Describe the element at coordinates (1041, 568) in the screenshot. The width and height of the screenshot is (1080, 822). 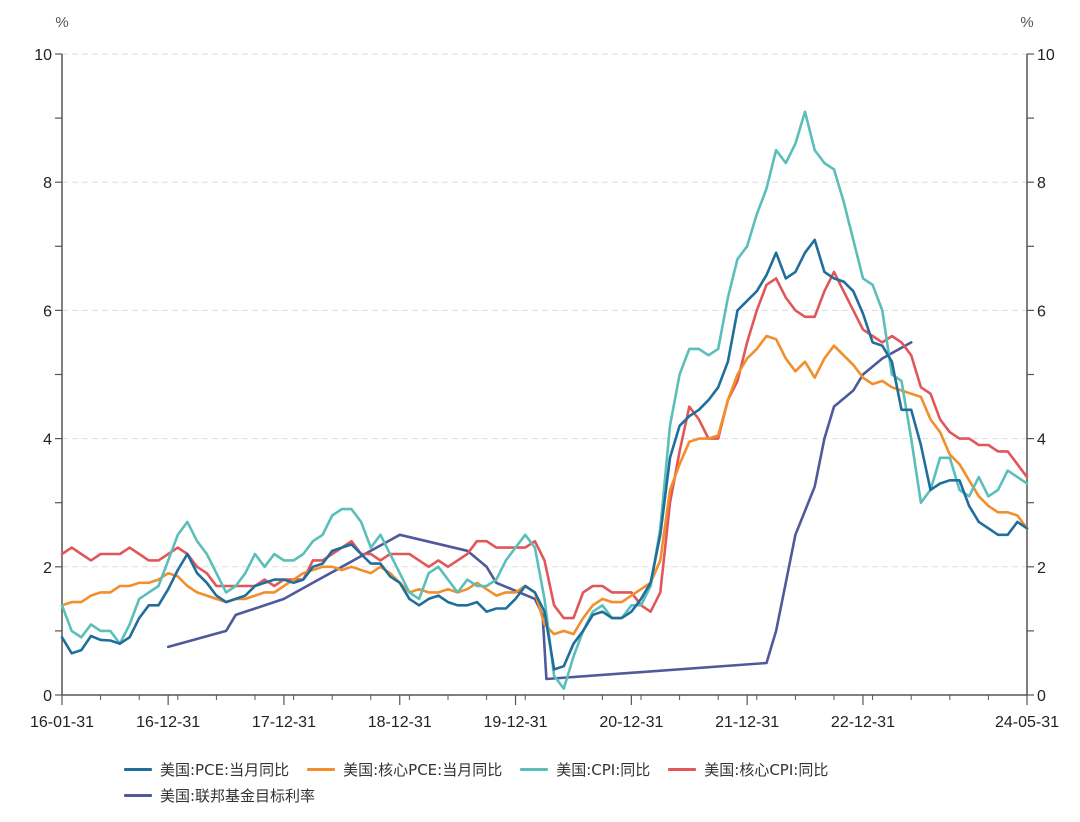
I see `y-tick-label-right: 2` at that location.